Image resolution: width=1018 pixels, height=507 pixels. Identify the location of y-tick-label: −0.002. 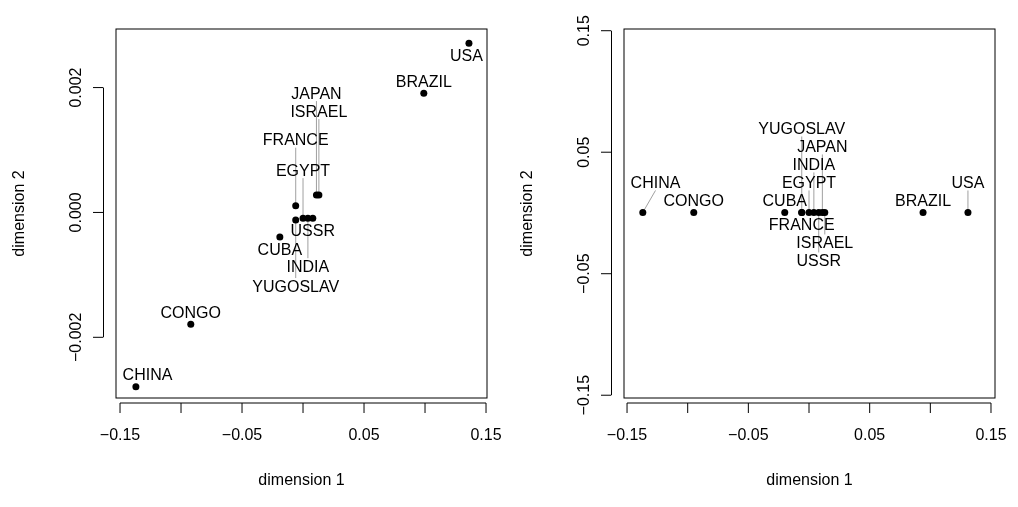
(75, 337).